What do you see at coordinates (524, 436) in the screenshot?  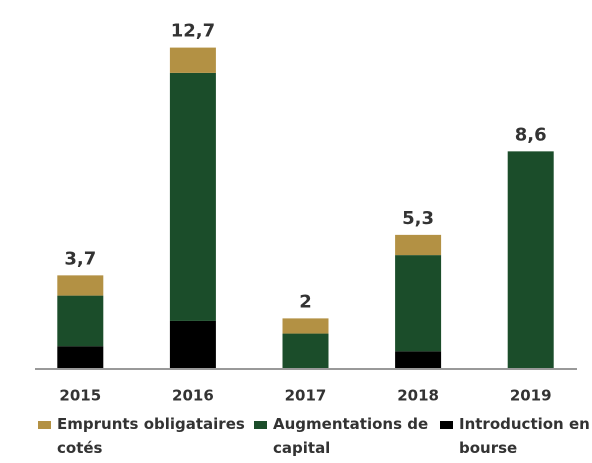 I see `legend-label: Introduction en bourse` at bounding box center [524, 436].